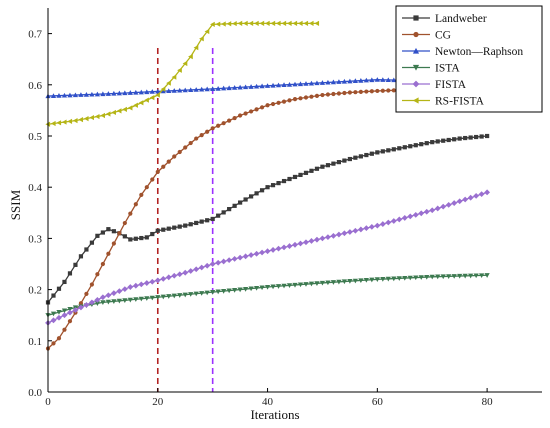 The image size is (550, 428). What do you see at coordinates (416, 67) in the screenshot?
I see `legend-swatch-marker` at bounding box center [416, 67].